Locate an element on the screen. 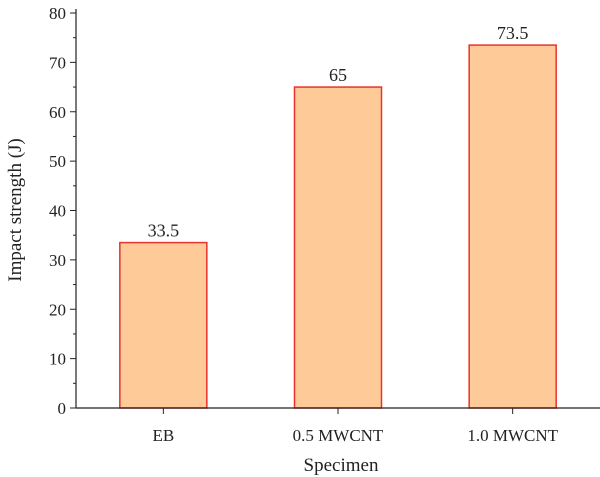  y-ticks-group: 0 10 20 30 40 50 60 70 80 is located at coordinates (62, 211).